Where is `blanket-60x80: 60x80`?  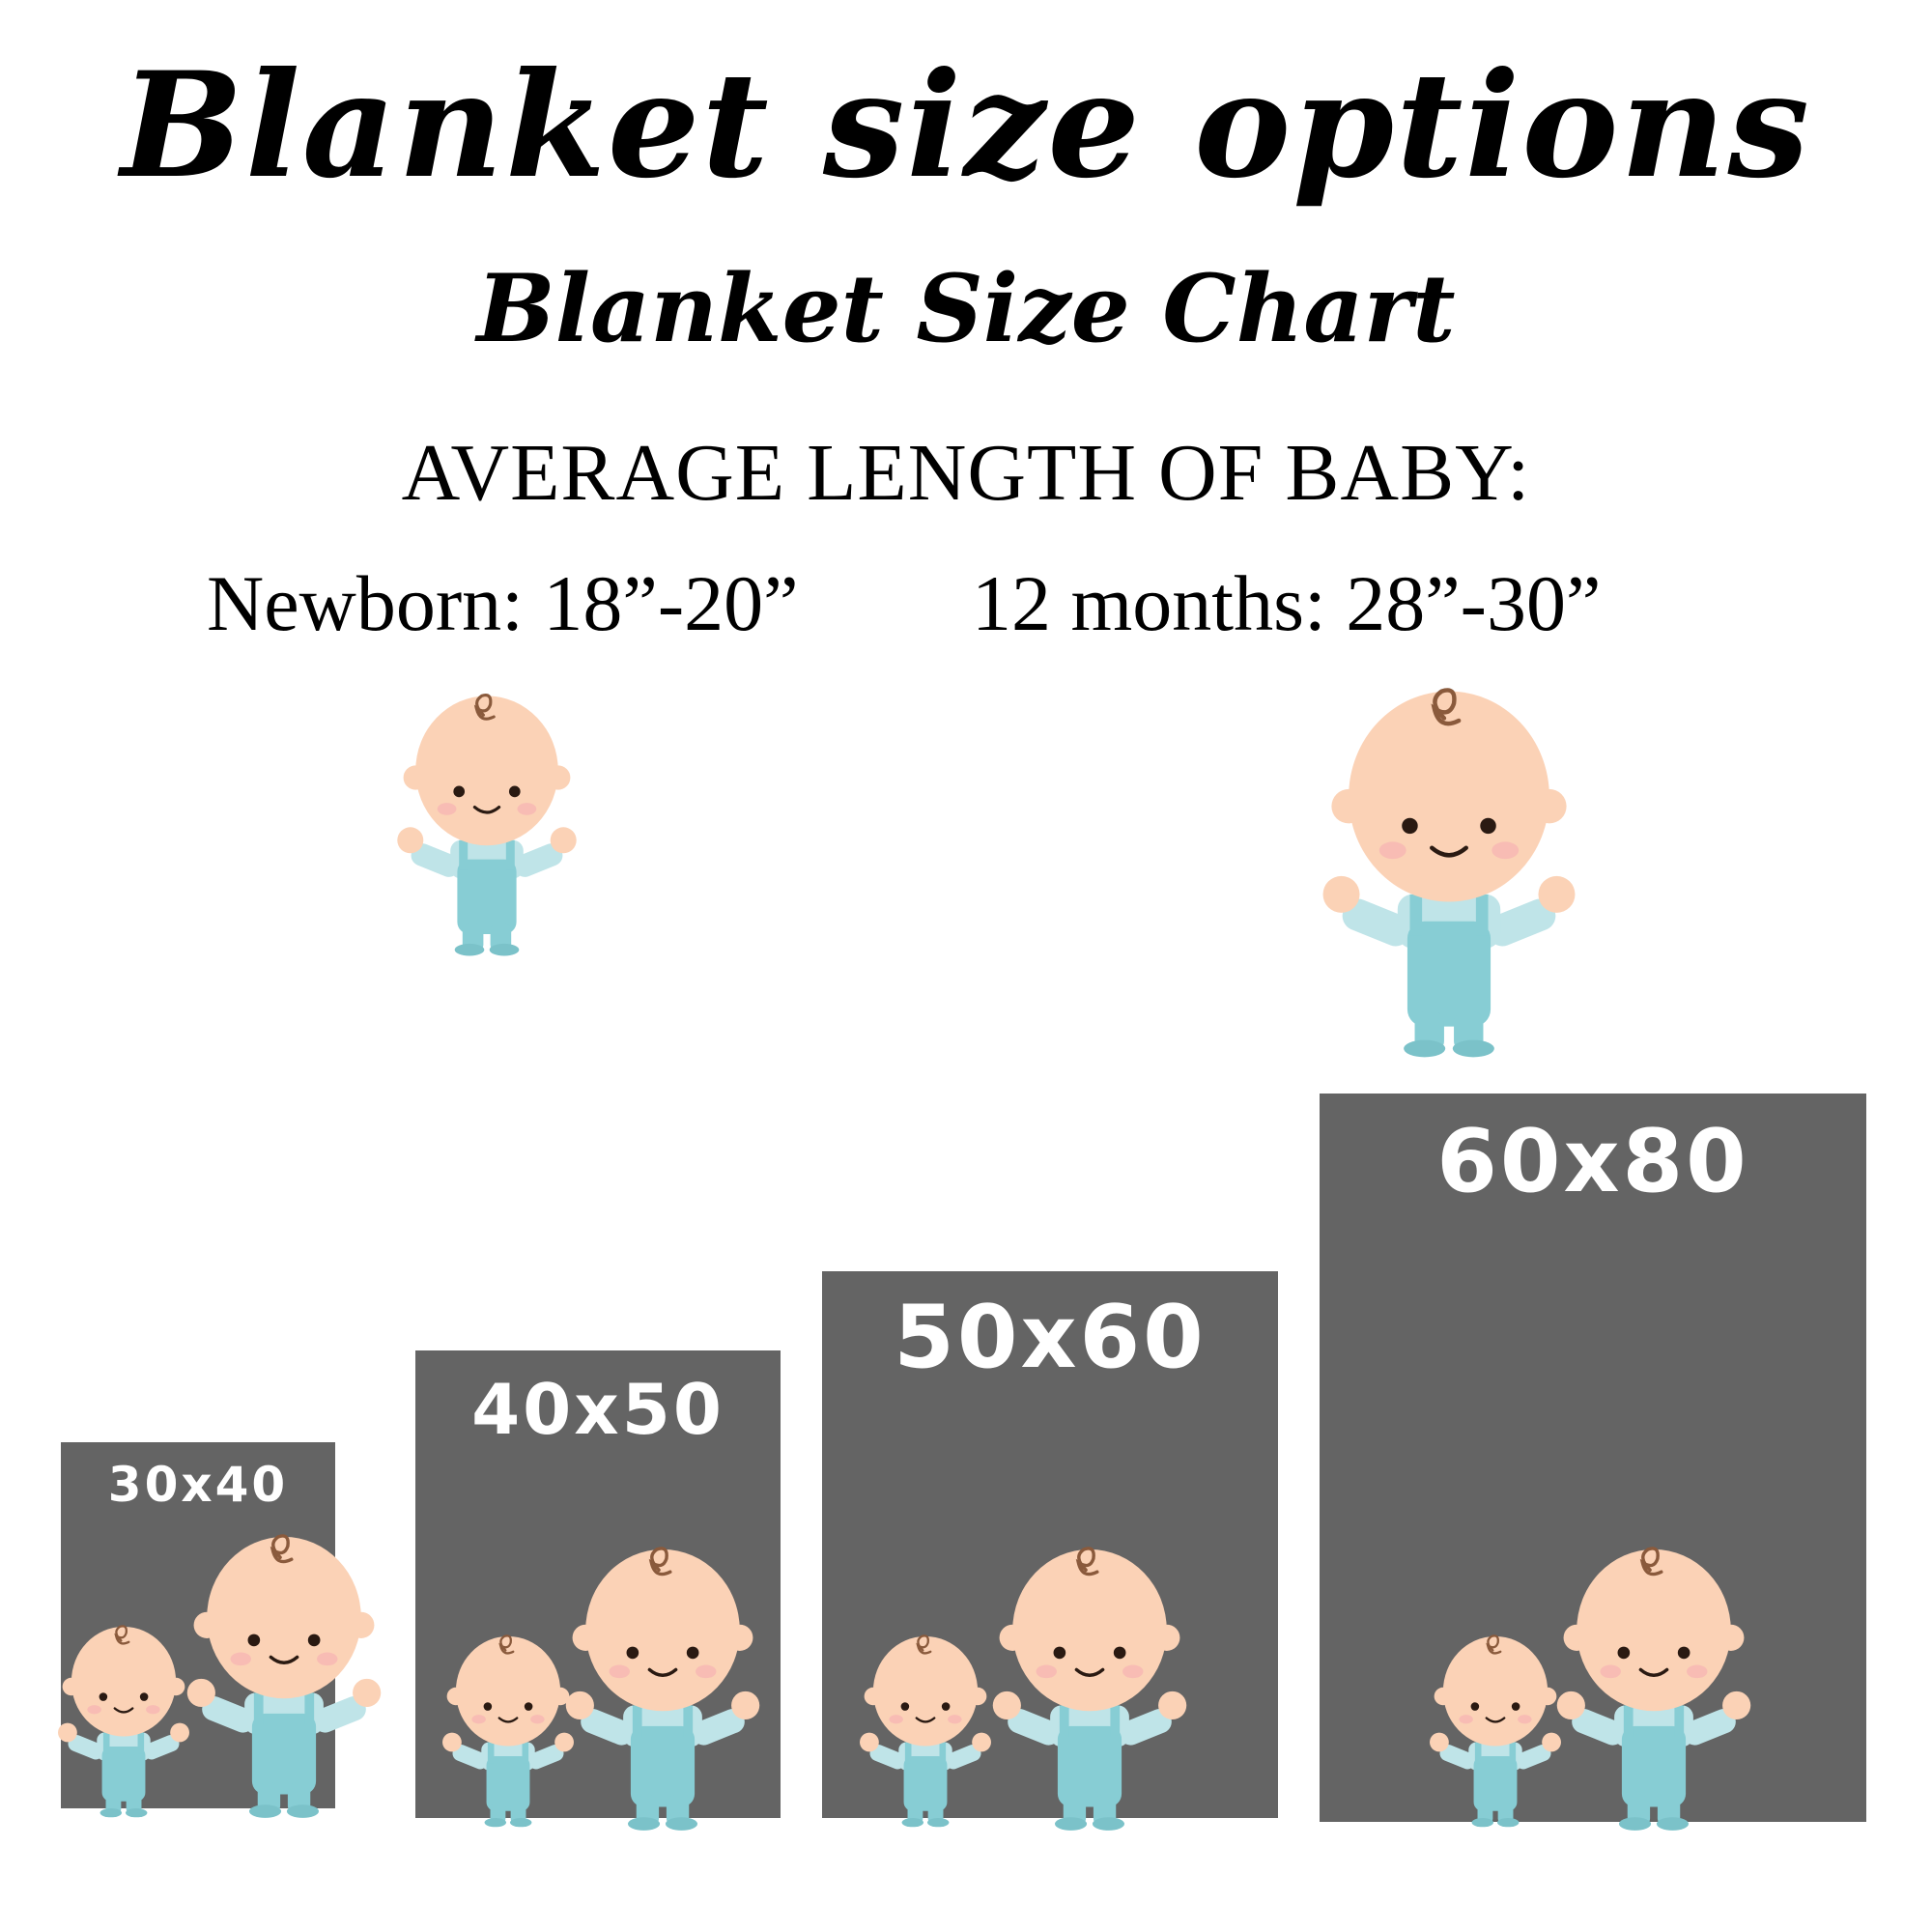 blanket-60x80: 60x80 is located at coordinates (1593, 1458).